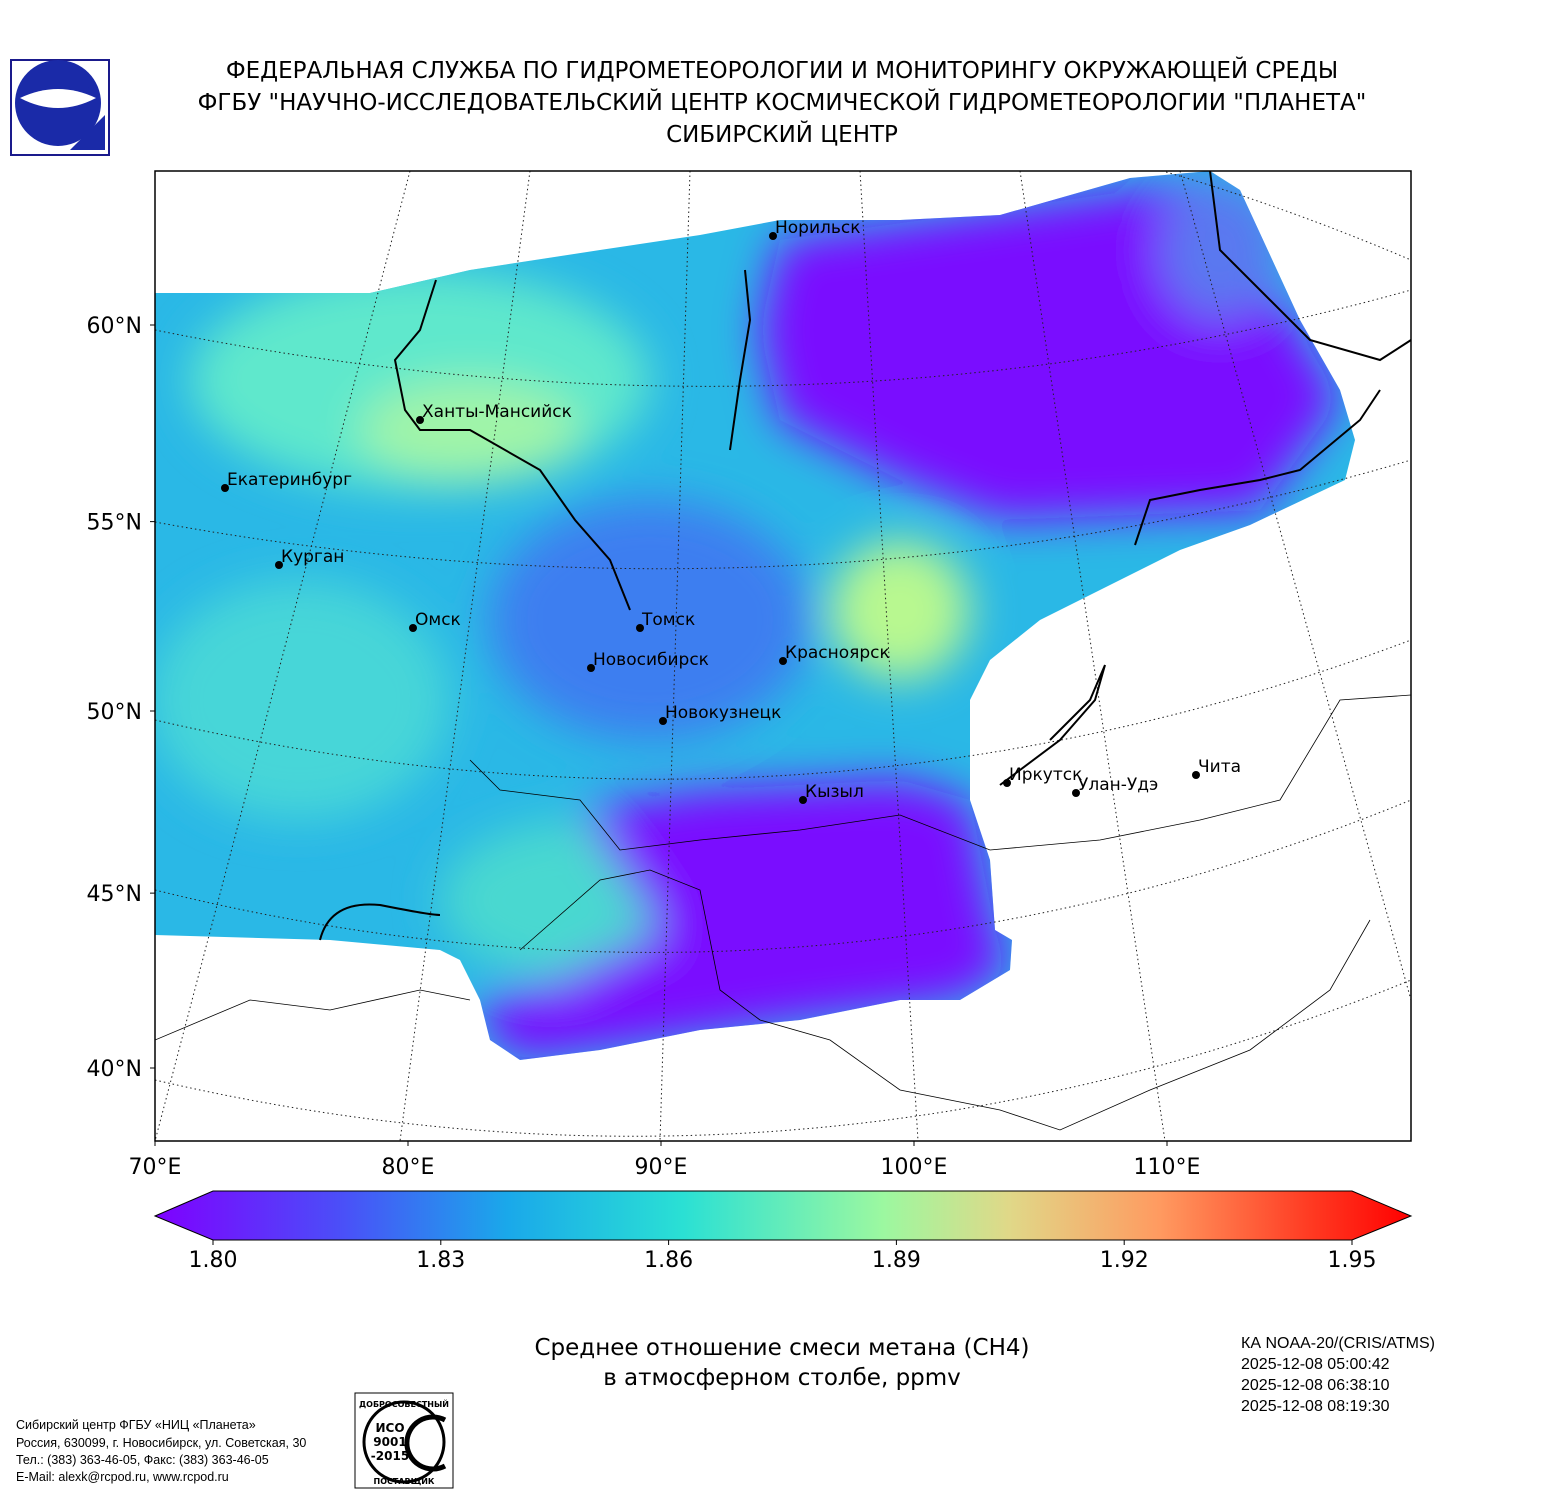 Image resolution: width=1550 pixels, height=1500 pixels. What do you see at coordinates (289, 480) in the screenshot?
I see `city-label: Екатеринбург` at bounding box center [289, 480].